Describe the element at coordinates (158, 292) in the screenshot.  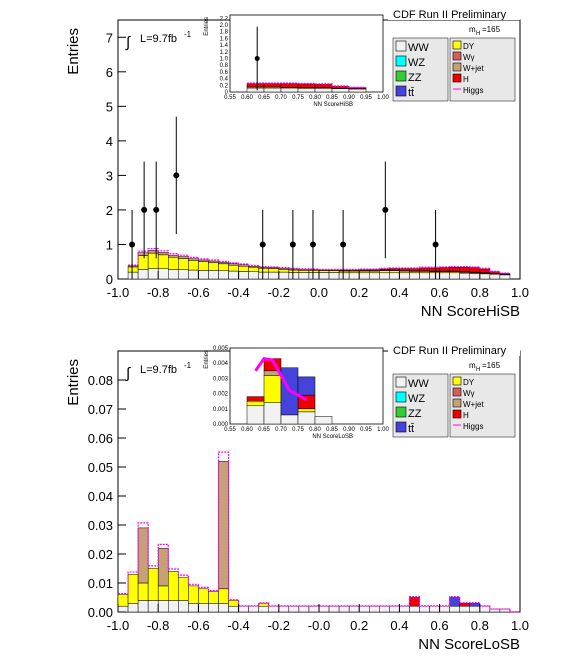
I see `x-tick-label: -0.8` at that location.